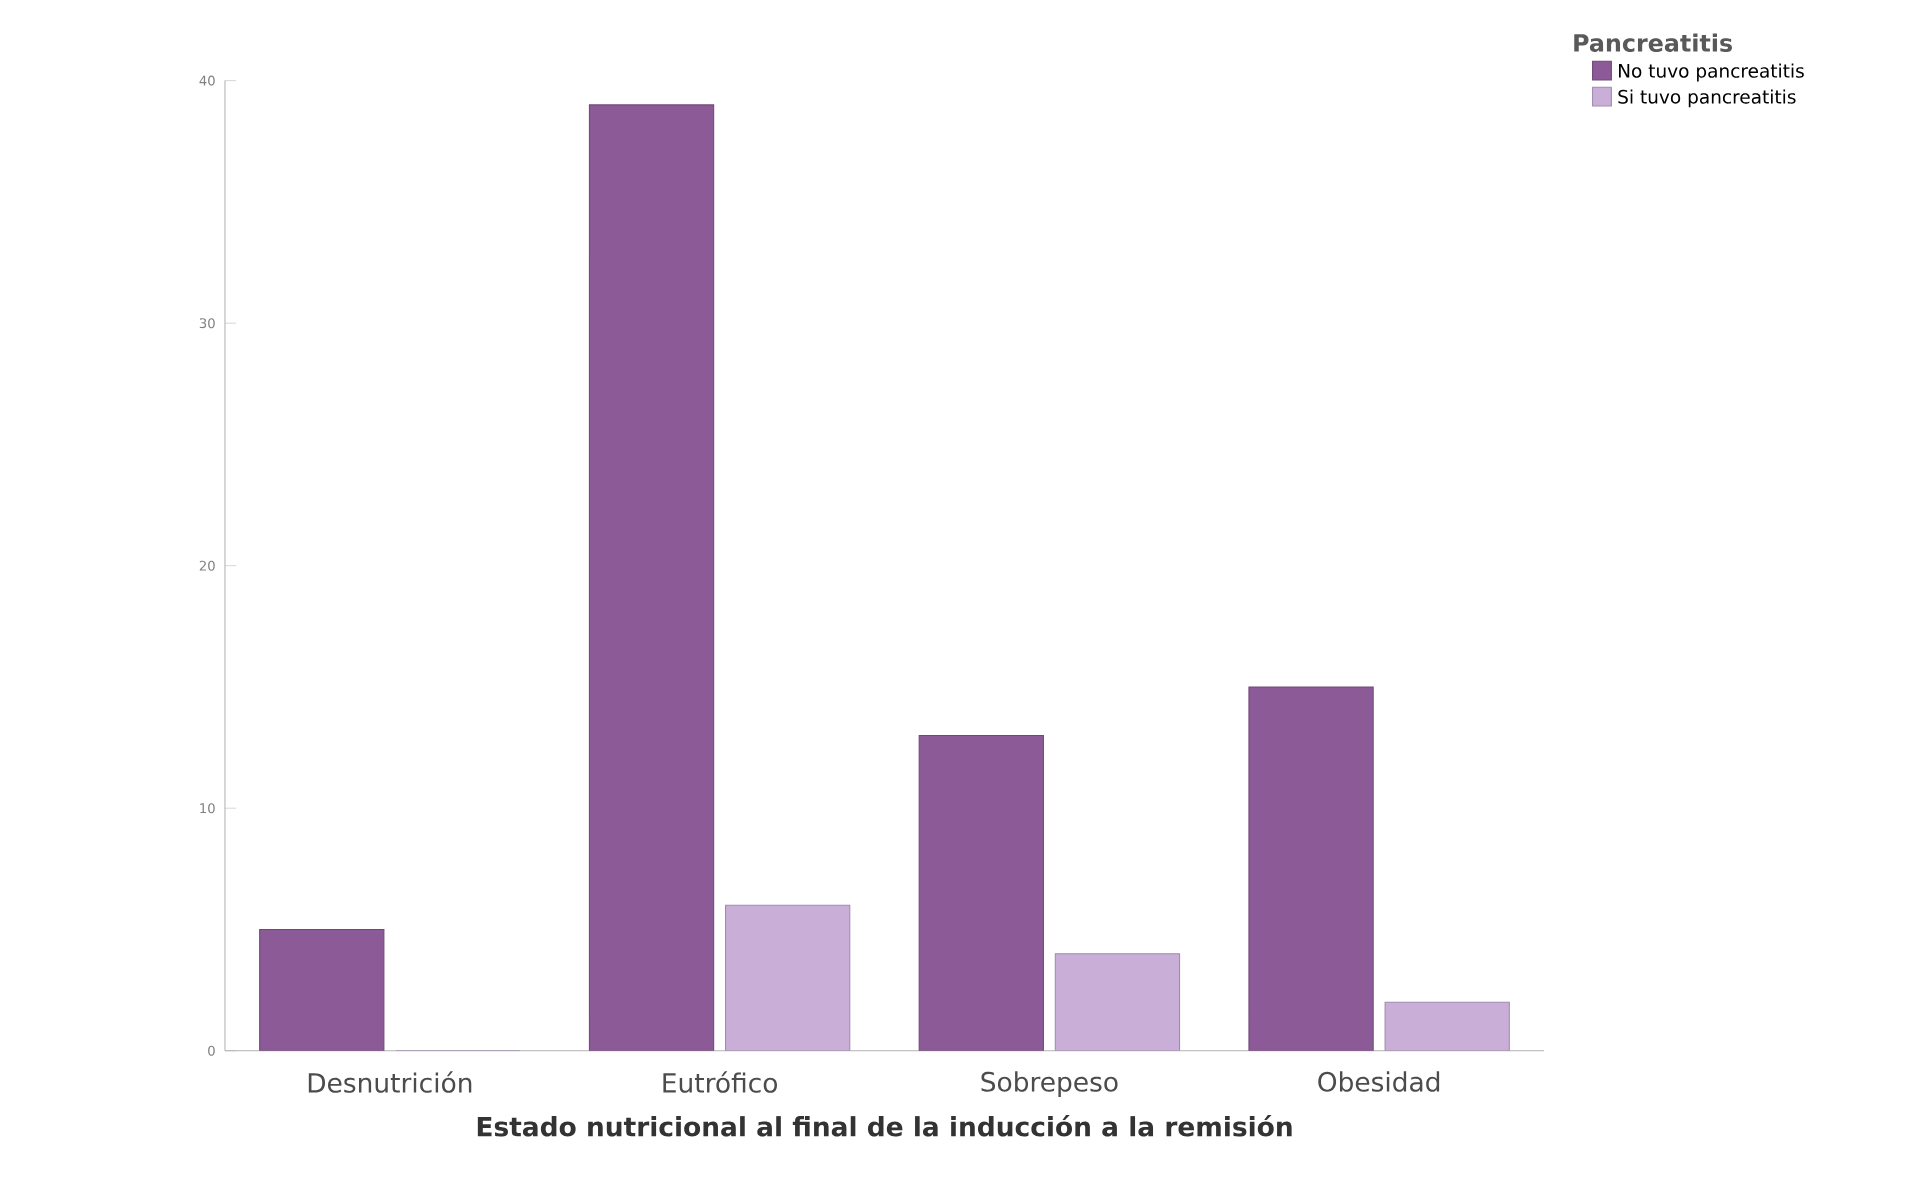 This screenshot has width=1920, height=1184. I want to click on x-tick-label: Eutrófico, so click(720, 1082).